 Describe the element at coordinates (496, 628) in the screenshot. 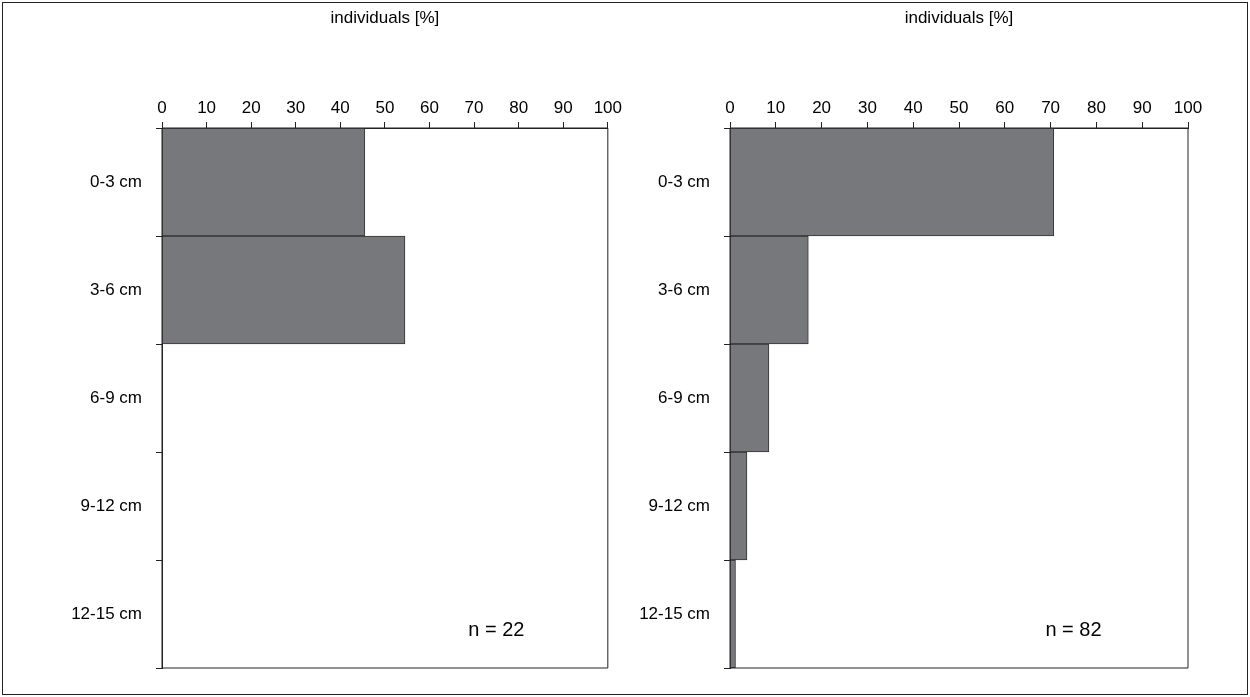

I see `annotation: n = 22` at that location.